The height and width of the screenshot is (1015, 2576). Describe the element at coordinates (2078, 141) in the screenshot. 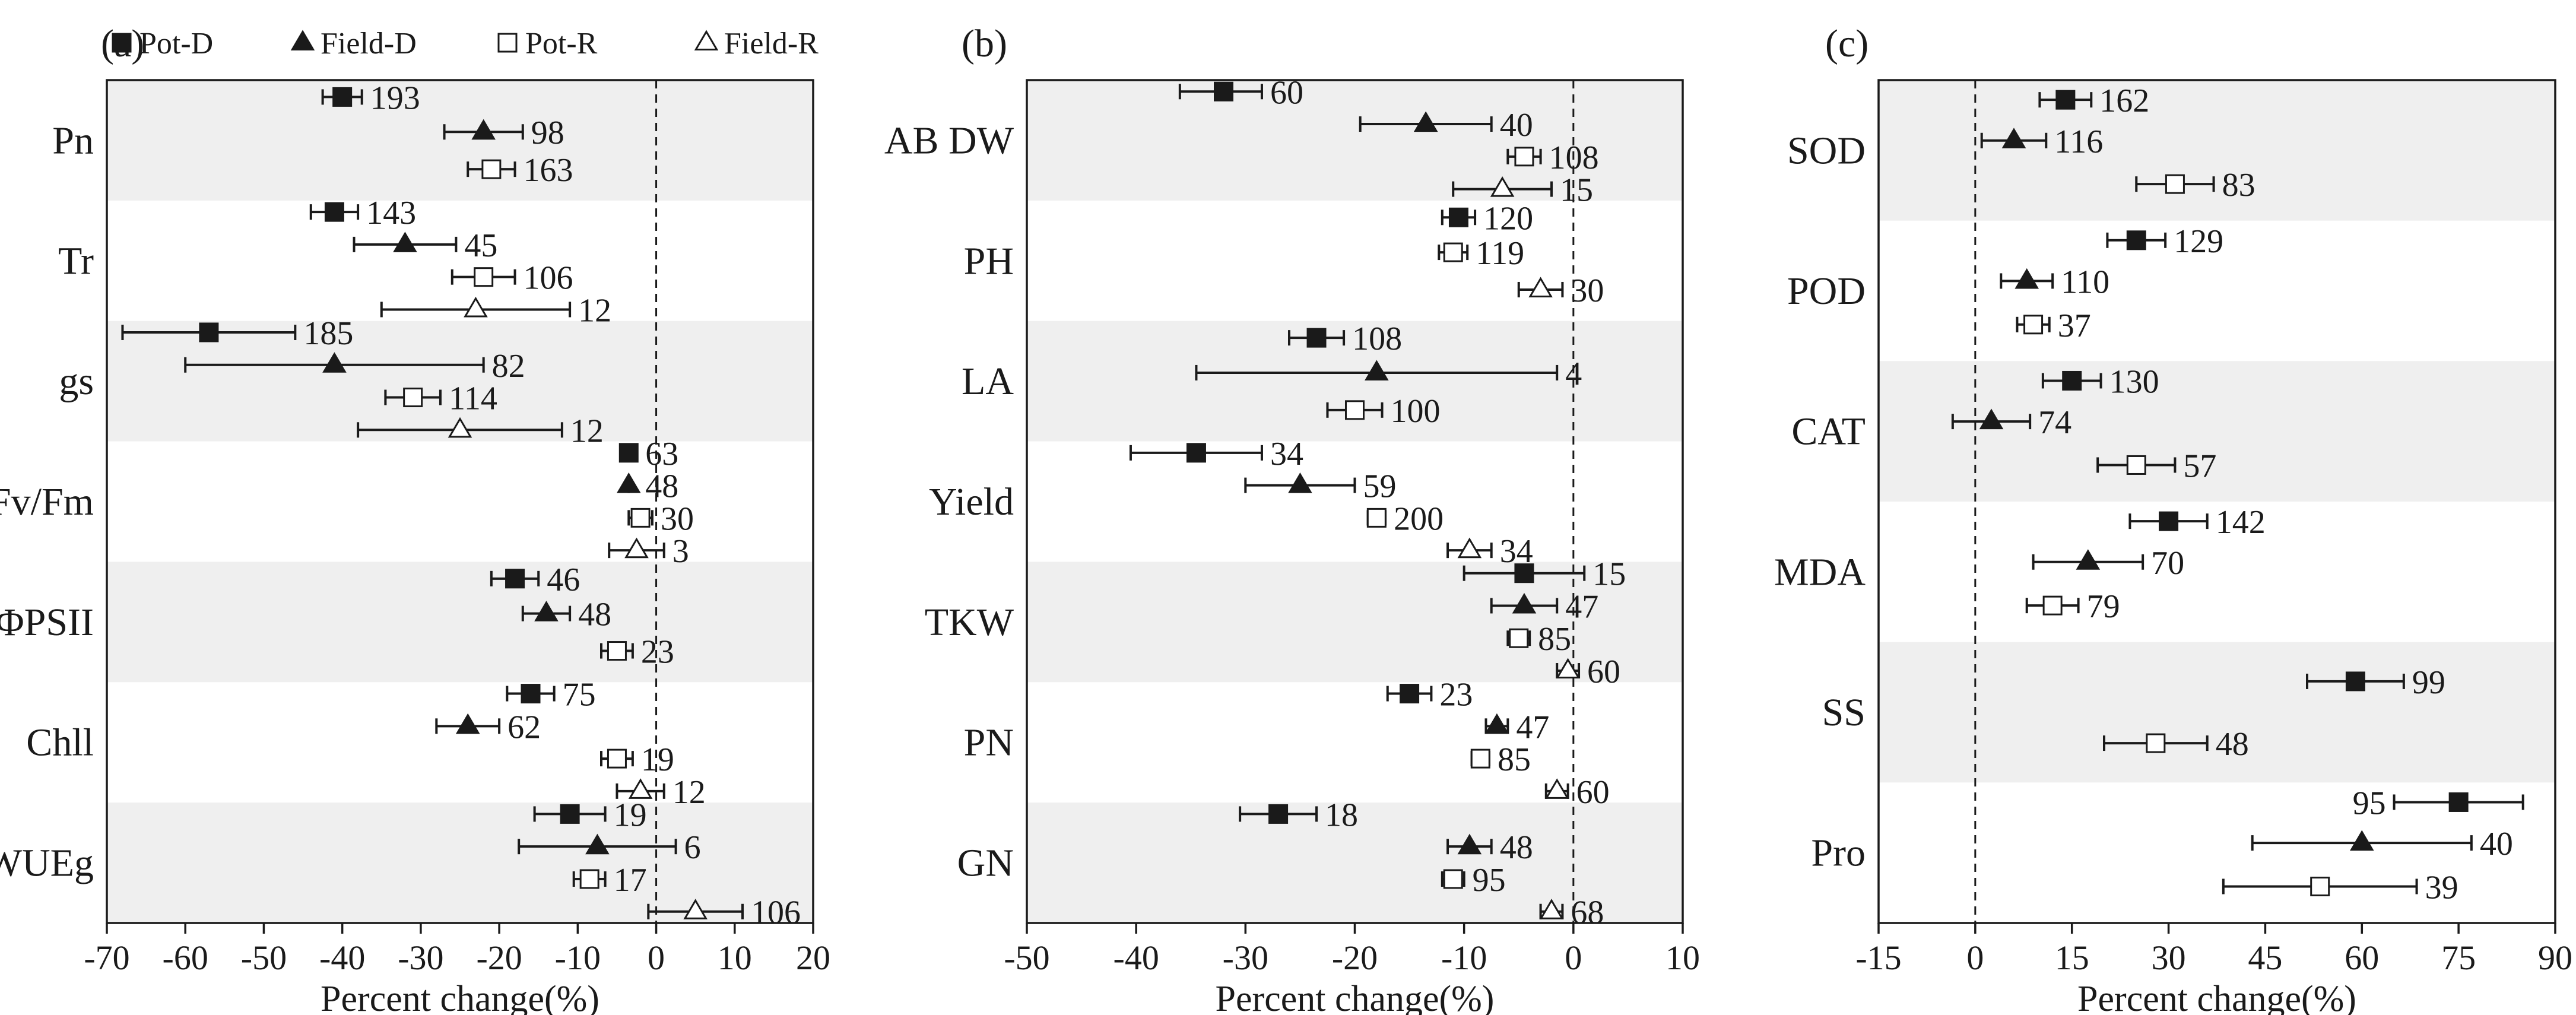

I see `sample-size-label: 116` at that location.